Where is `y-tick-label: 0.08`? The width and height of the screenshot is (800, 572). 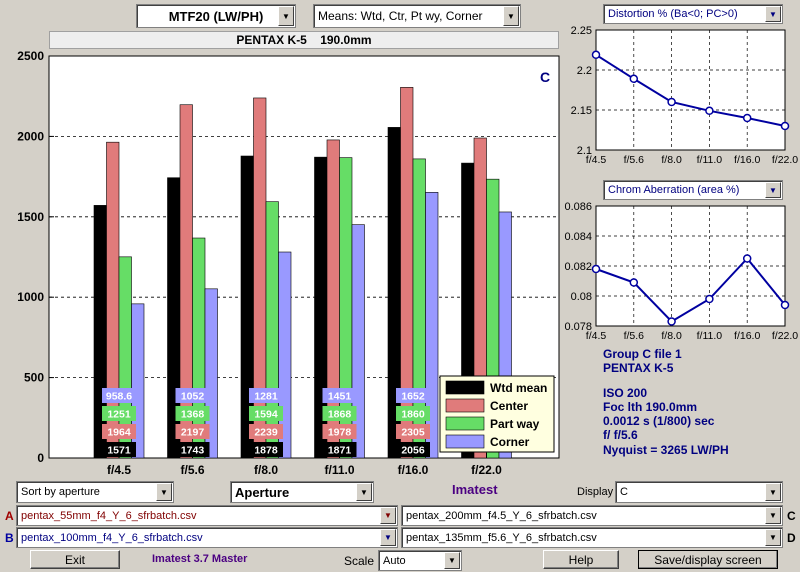
y-tick-label: 0.08 is located at coordinates (581, 297).